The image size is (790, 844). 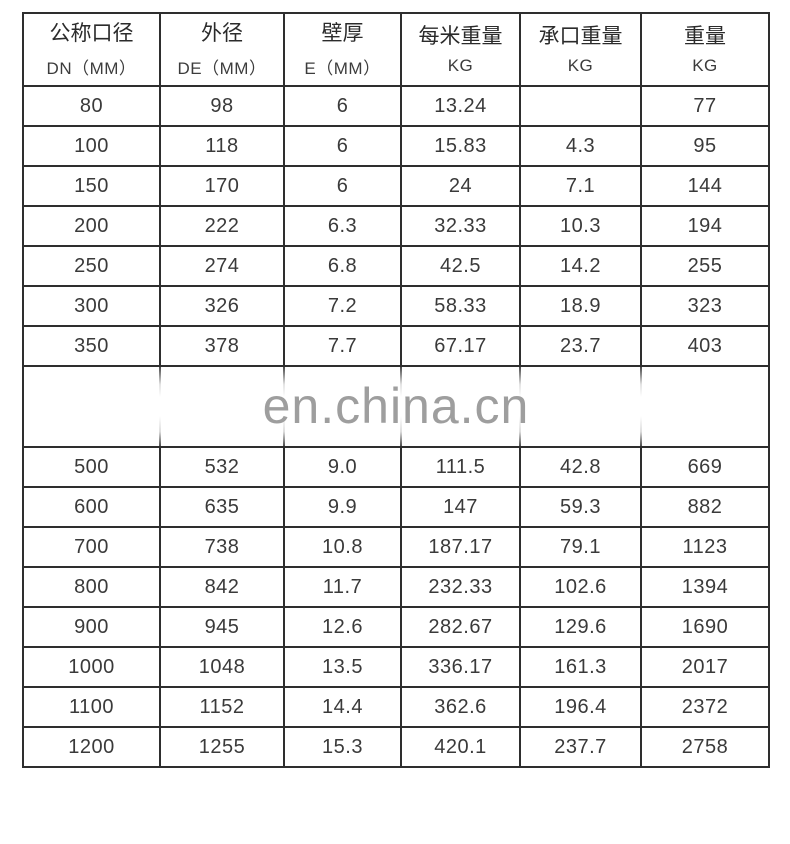 I want to click on header-weight-per-meter: 每米重量 KG, so click(x=460, y=49).